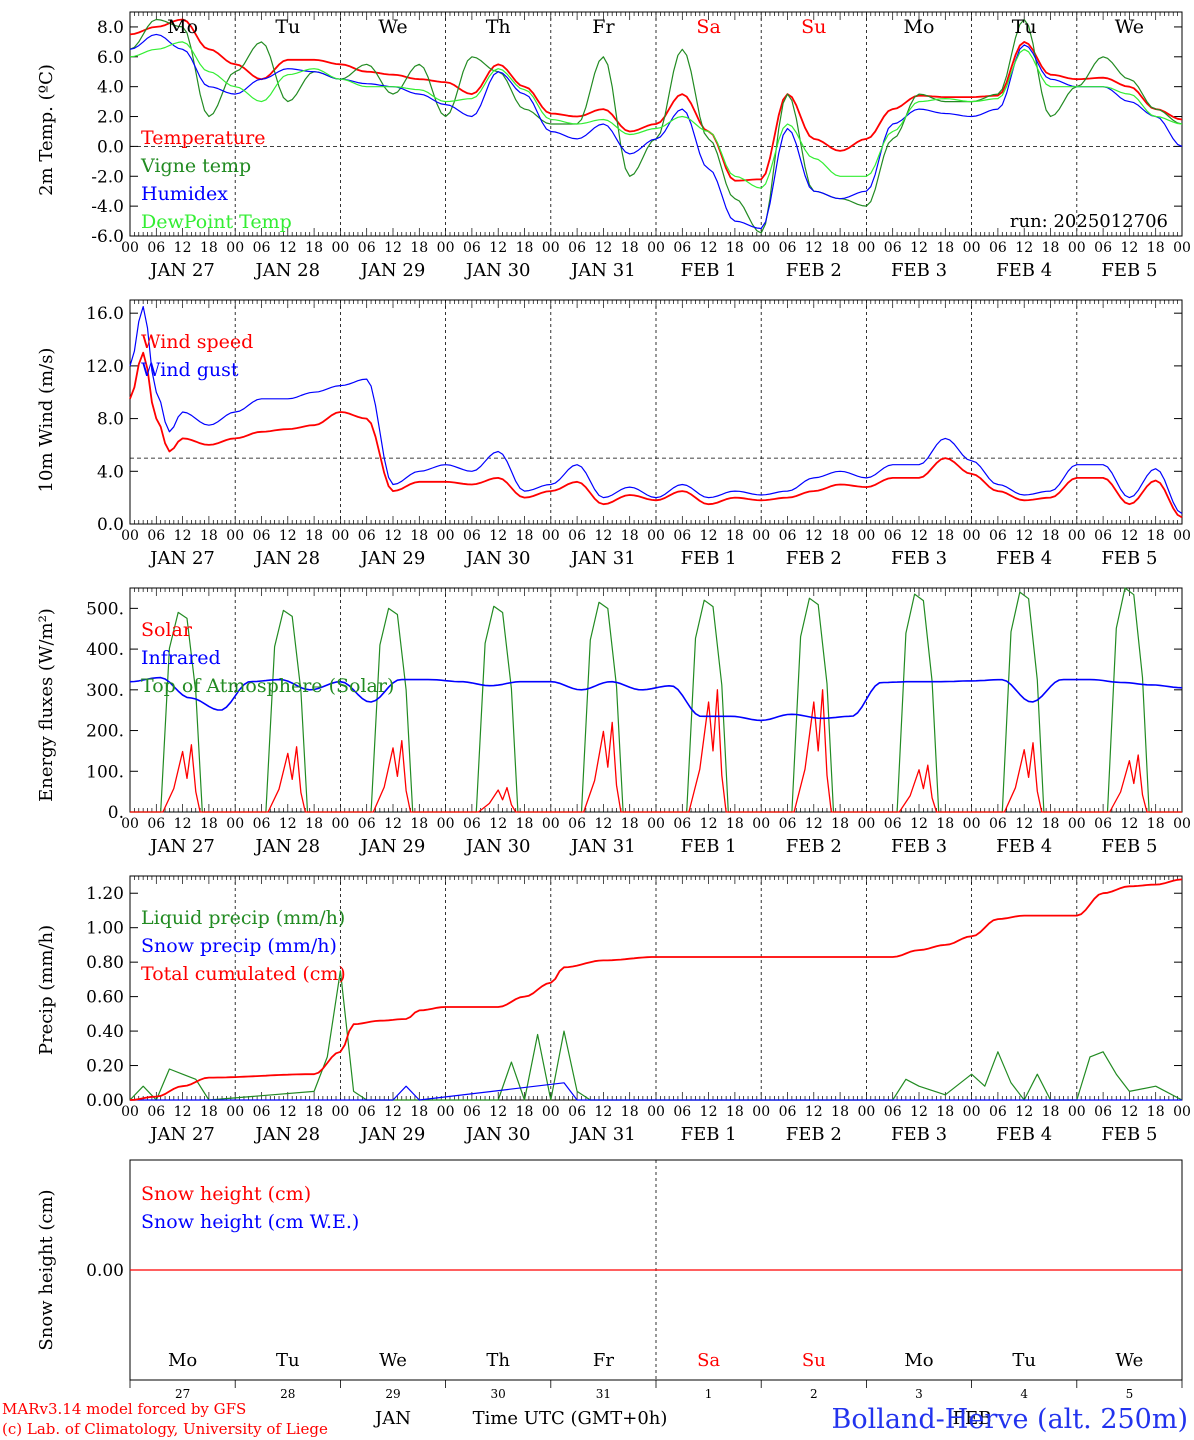  What do you see at coordinates (203, 138) in the screenshot?
I see `temperature-legend-entry: Temperature` at bounding box center [203, 138].